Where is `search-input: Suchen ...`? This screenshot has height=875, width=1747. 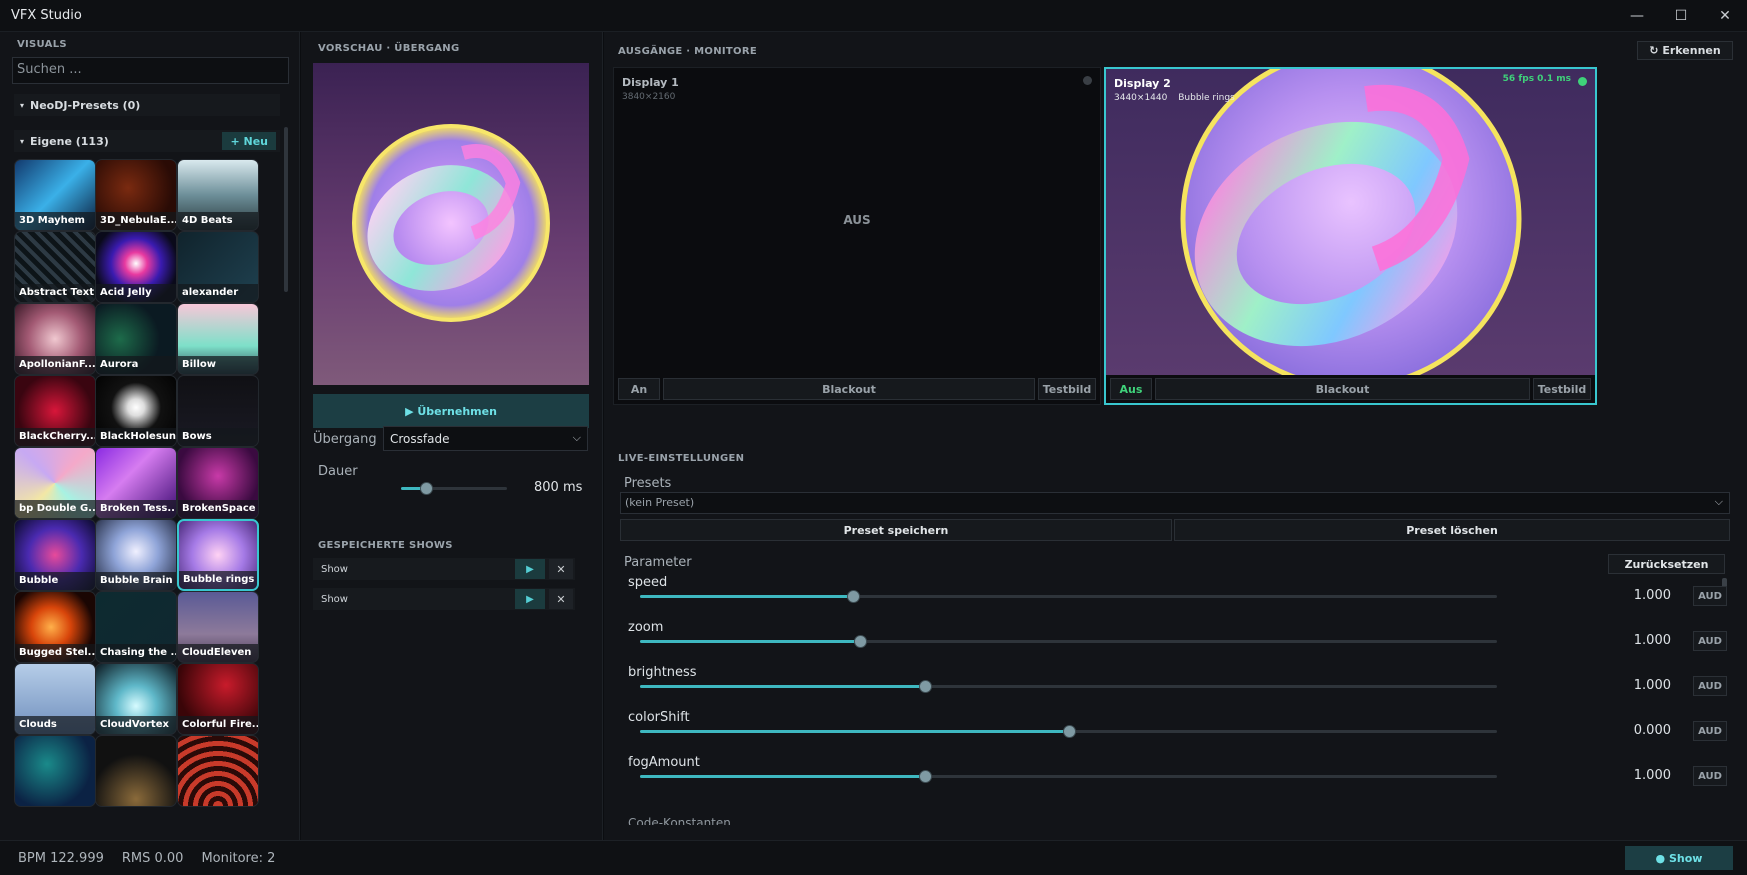 search-input: Suchen ... is located at coordinates (150, 70).